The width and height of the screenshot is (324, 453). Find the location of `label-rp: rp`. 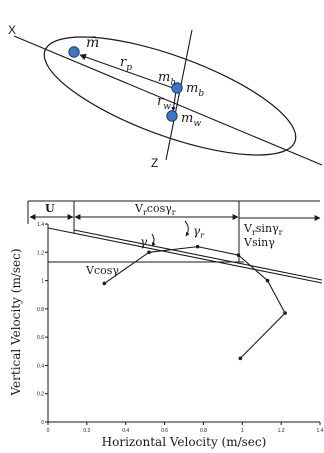

label-rp: rp is located at coordinates (126, 64).